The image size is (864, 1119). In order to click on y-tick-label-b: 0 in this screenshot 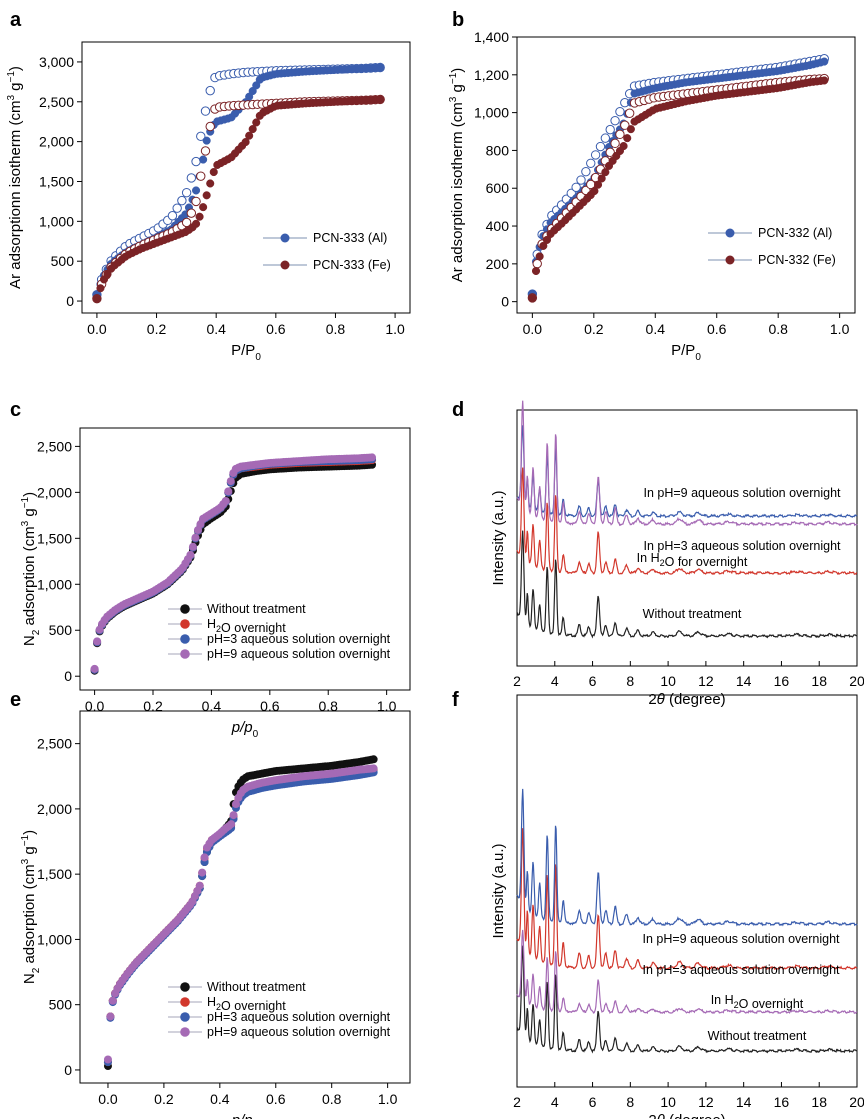, I will do `click(505, 302)`.